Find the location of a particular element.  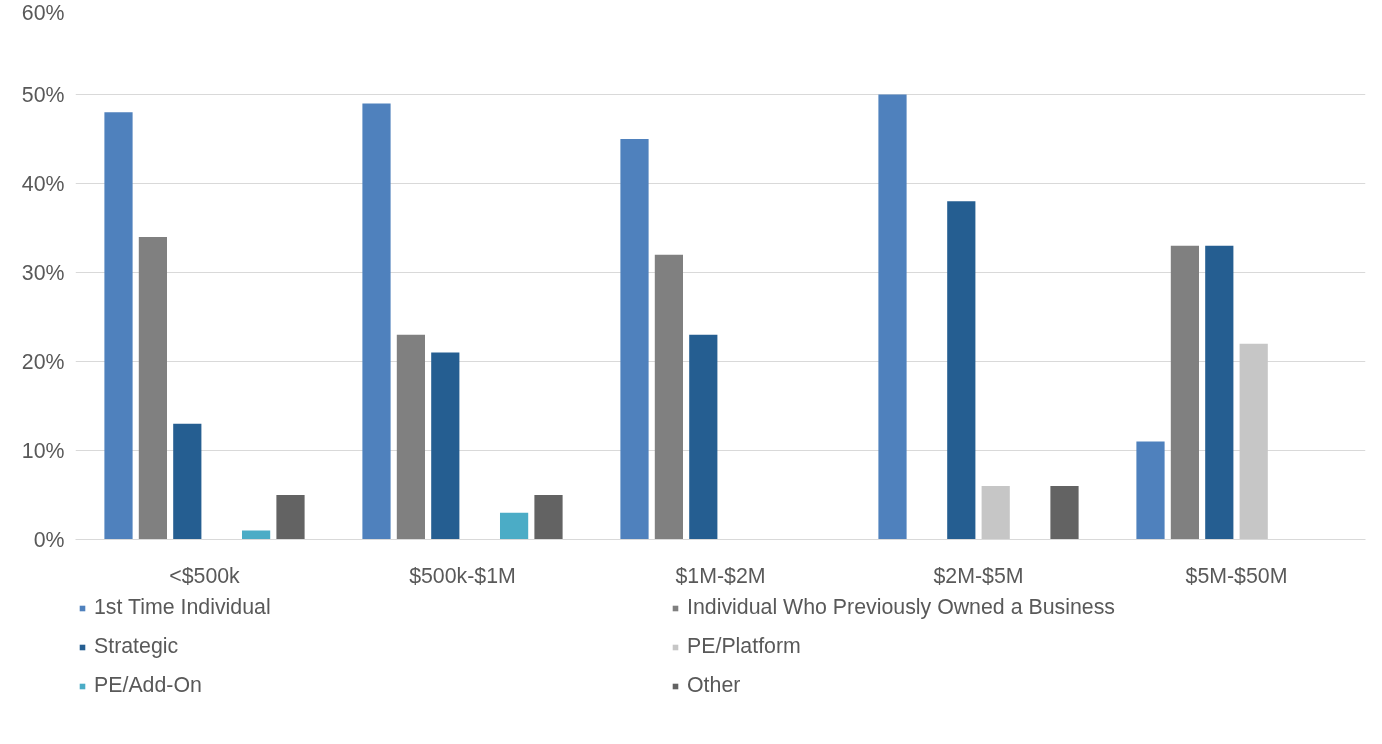

y-tick-label: 30% is located at coordinates (43, 272).